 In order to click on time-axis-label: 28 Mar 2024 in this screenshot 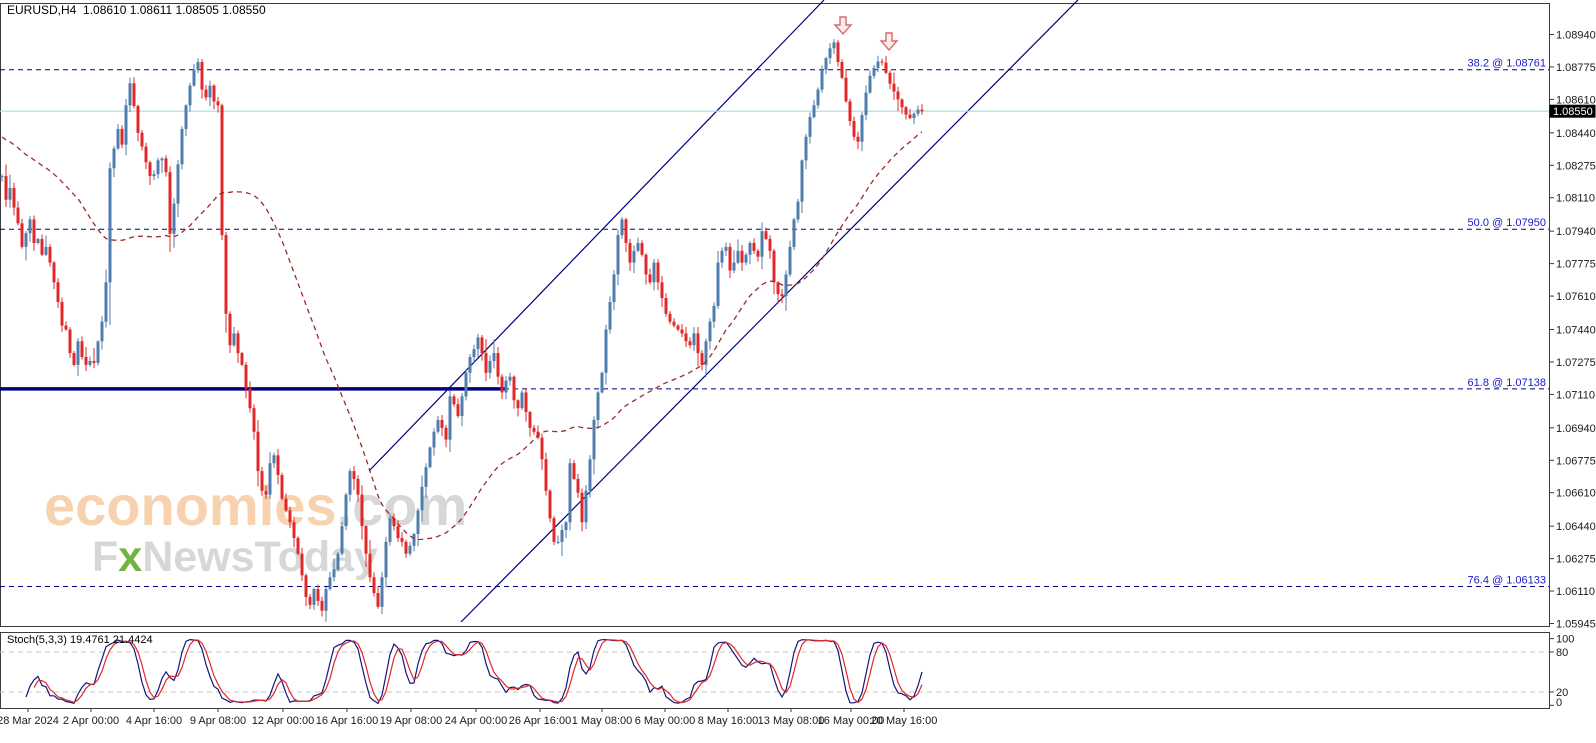, I will do `click(29, 721)`.